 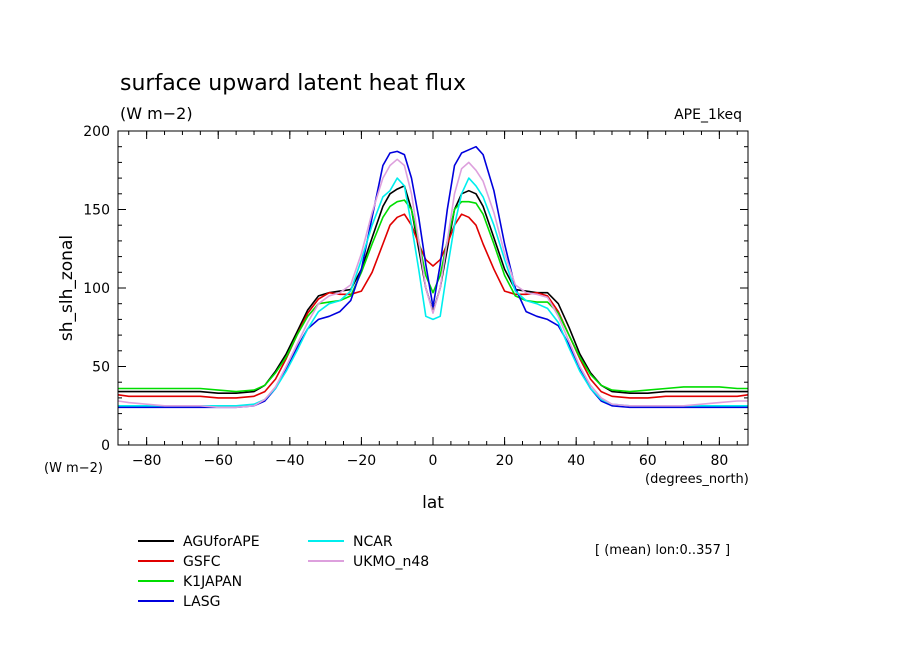 What do you see at coordinates (105, 446) in the screenshot?
I see `y-tick-label: 0` at bounding box center [105, 446].